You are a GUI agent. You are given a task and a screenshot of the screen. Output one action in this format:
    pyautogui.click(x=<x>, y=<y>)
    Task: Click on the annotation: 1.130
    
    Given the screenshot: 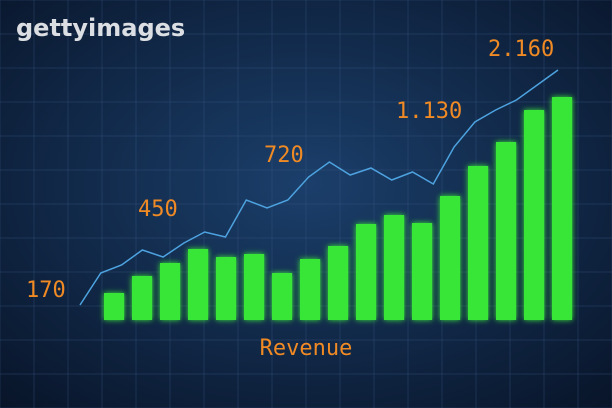 What is the action you would take?
    pyautogui.click(x=429, y=111)
    